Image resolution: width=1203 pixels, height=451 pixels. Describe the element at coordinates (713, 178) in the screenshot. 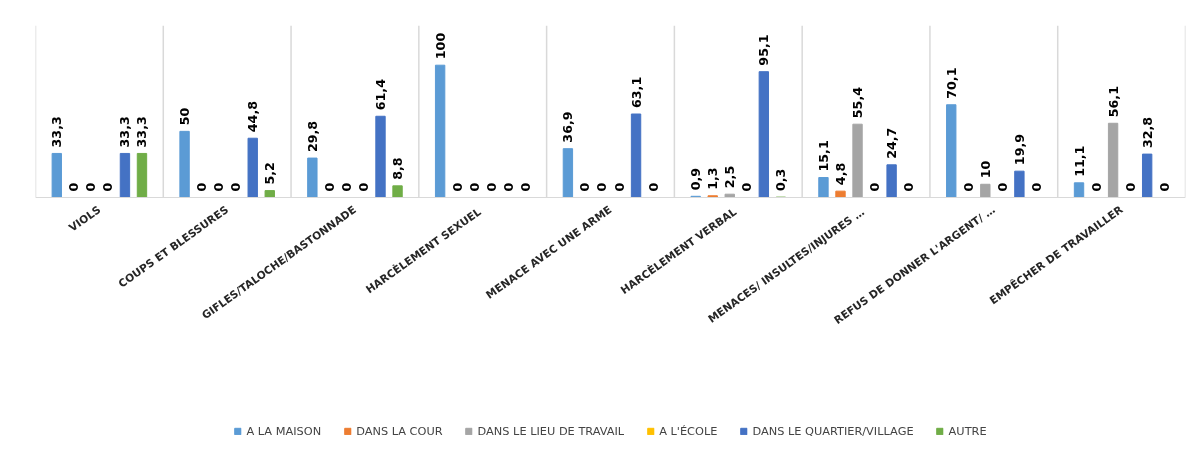

I see `data-label: 1,3` at that location.